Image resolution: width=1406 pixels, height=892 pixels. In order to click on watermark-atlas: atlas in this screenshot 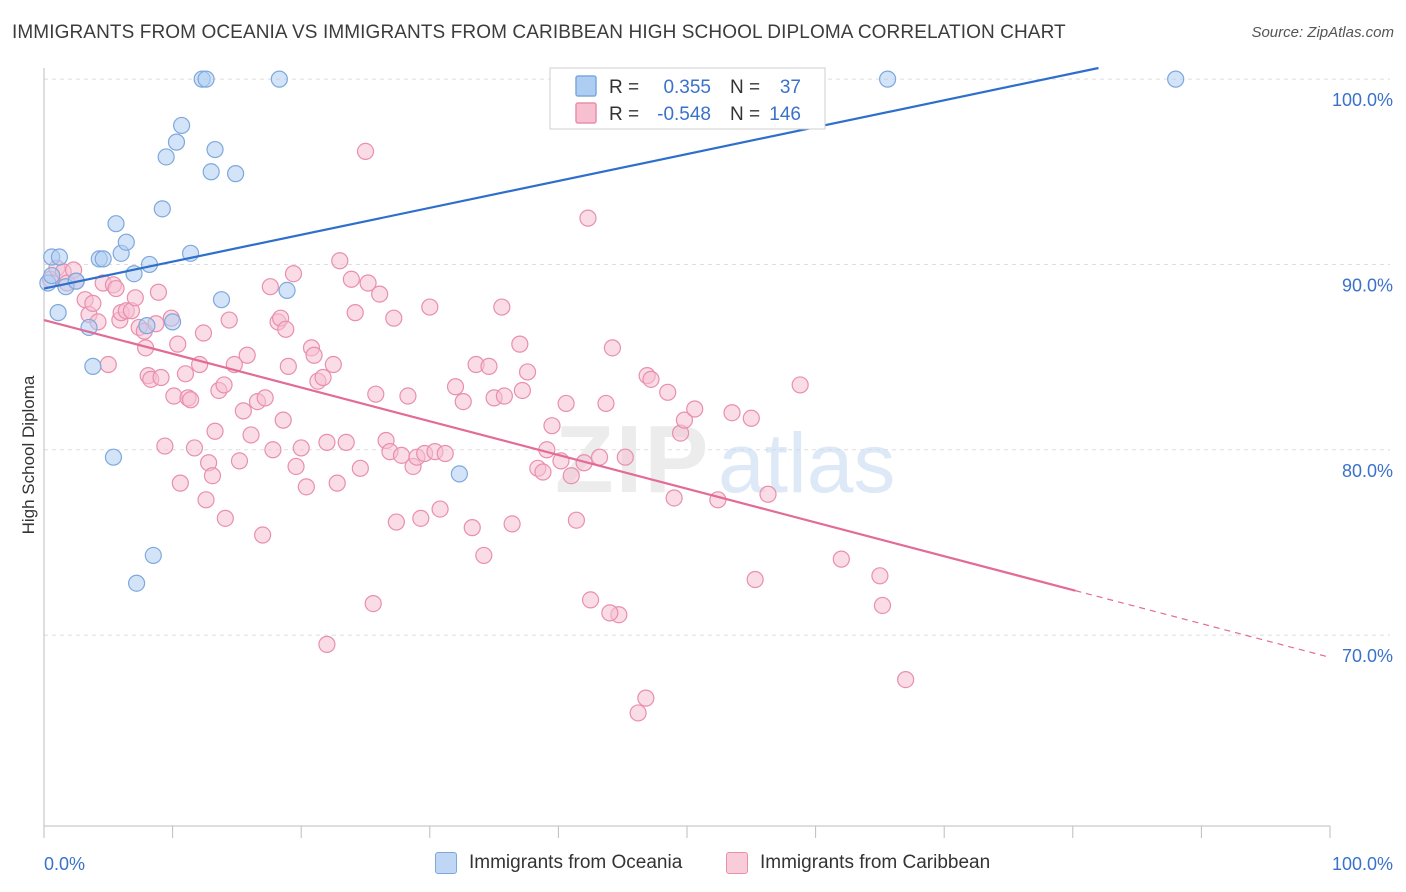, I will do `click(806, 463)`.